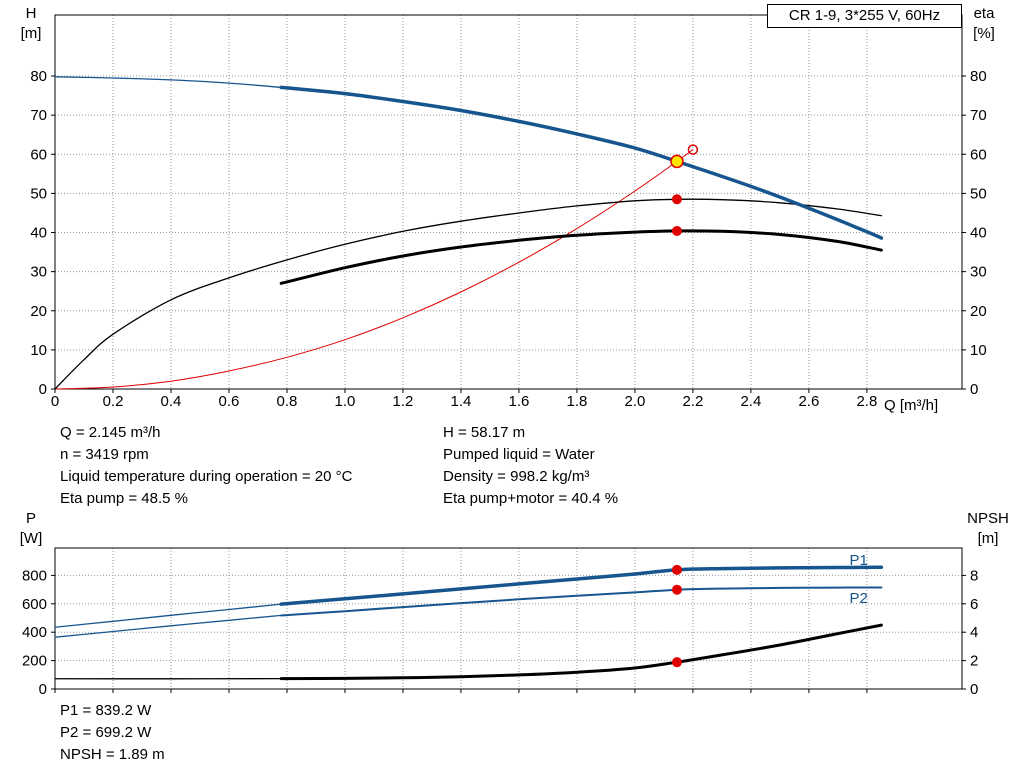 This screenshot has height=781, width=1024. I want to click on q-axis-label: Q [m³/h], so click(911, 405).